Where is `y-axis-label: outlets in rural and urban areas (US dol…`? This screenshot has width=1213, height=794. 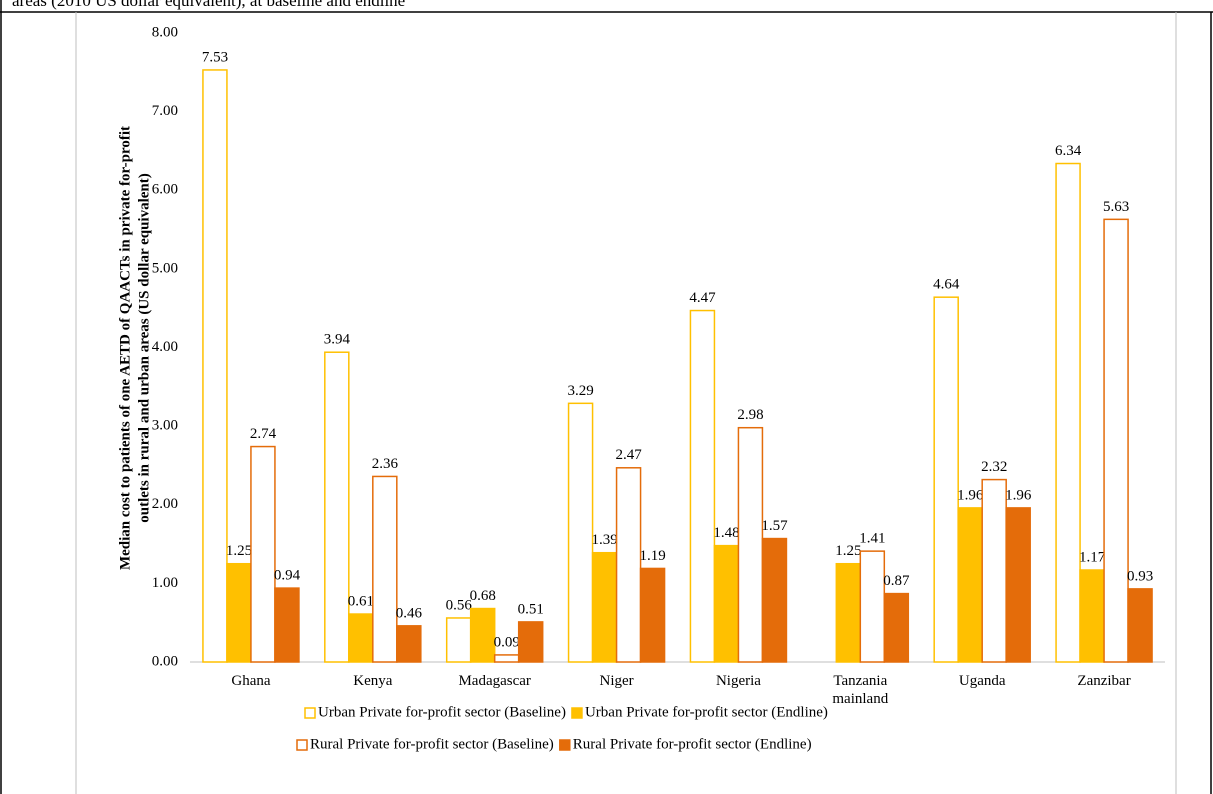 y-axis-label: outlets in rural and urban areas (US dol… is located at coordinates (144, 347).